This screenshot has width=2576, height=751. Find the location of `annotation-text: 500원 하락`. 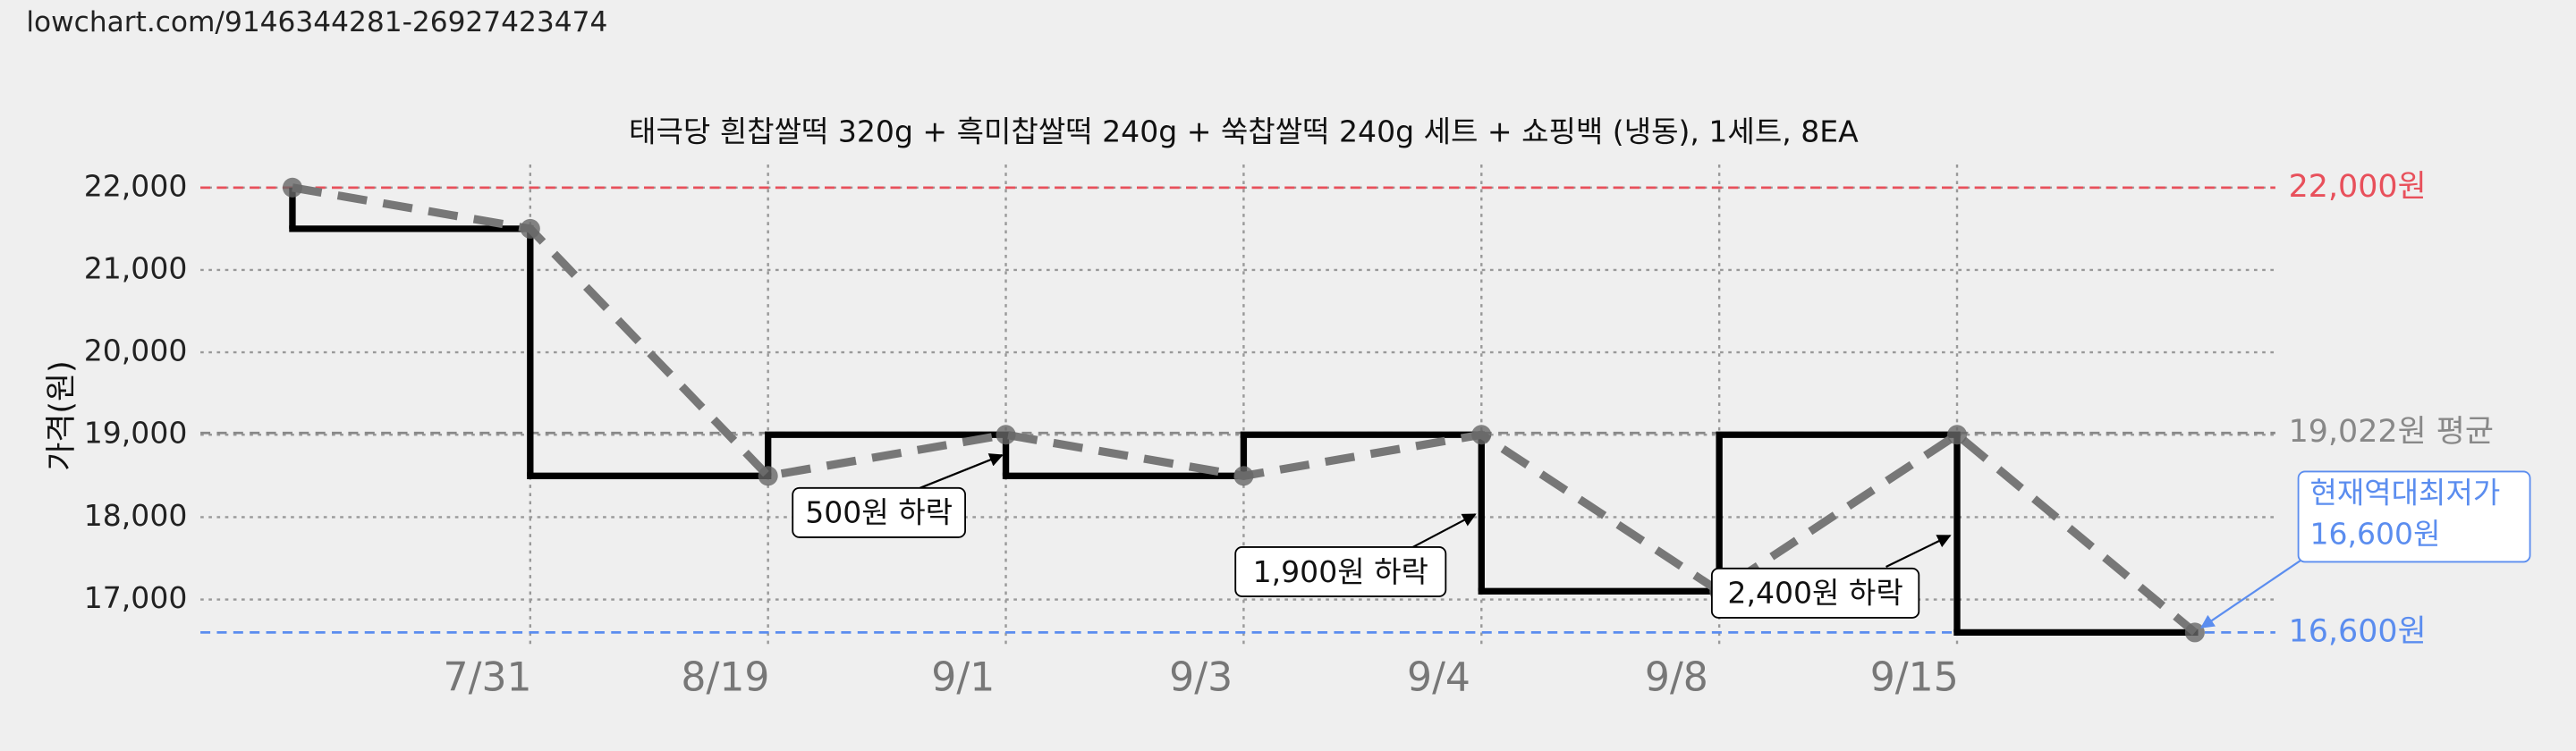

annotation-text: 500원 하락 is located at coordinates (879, 512).